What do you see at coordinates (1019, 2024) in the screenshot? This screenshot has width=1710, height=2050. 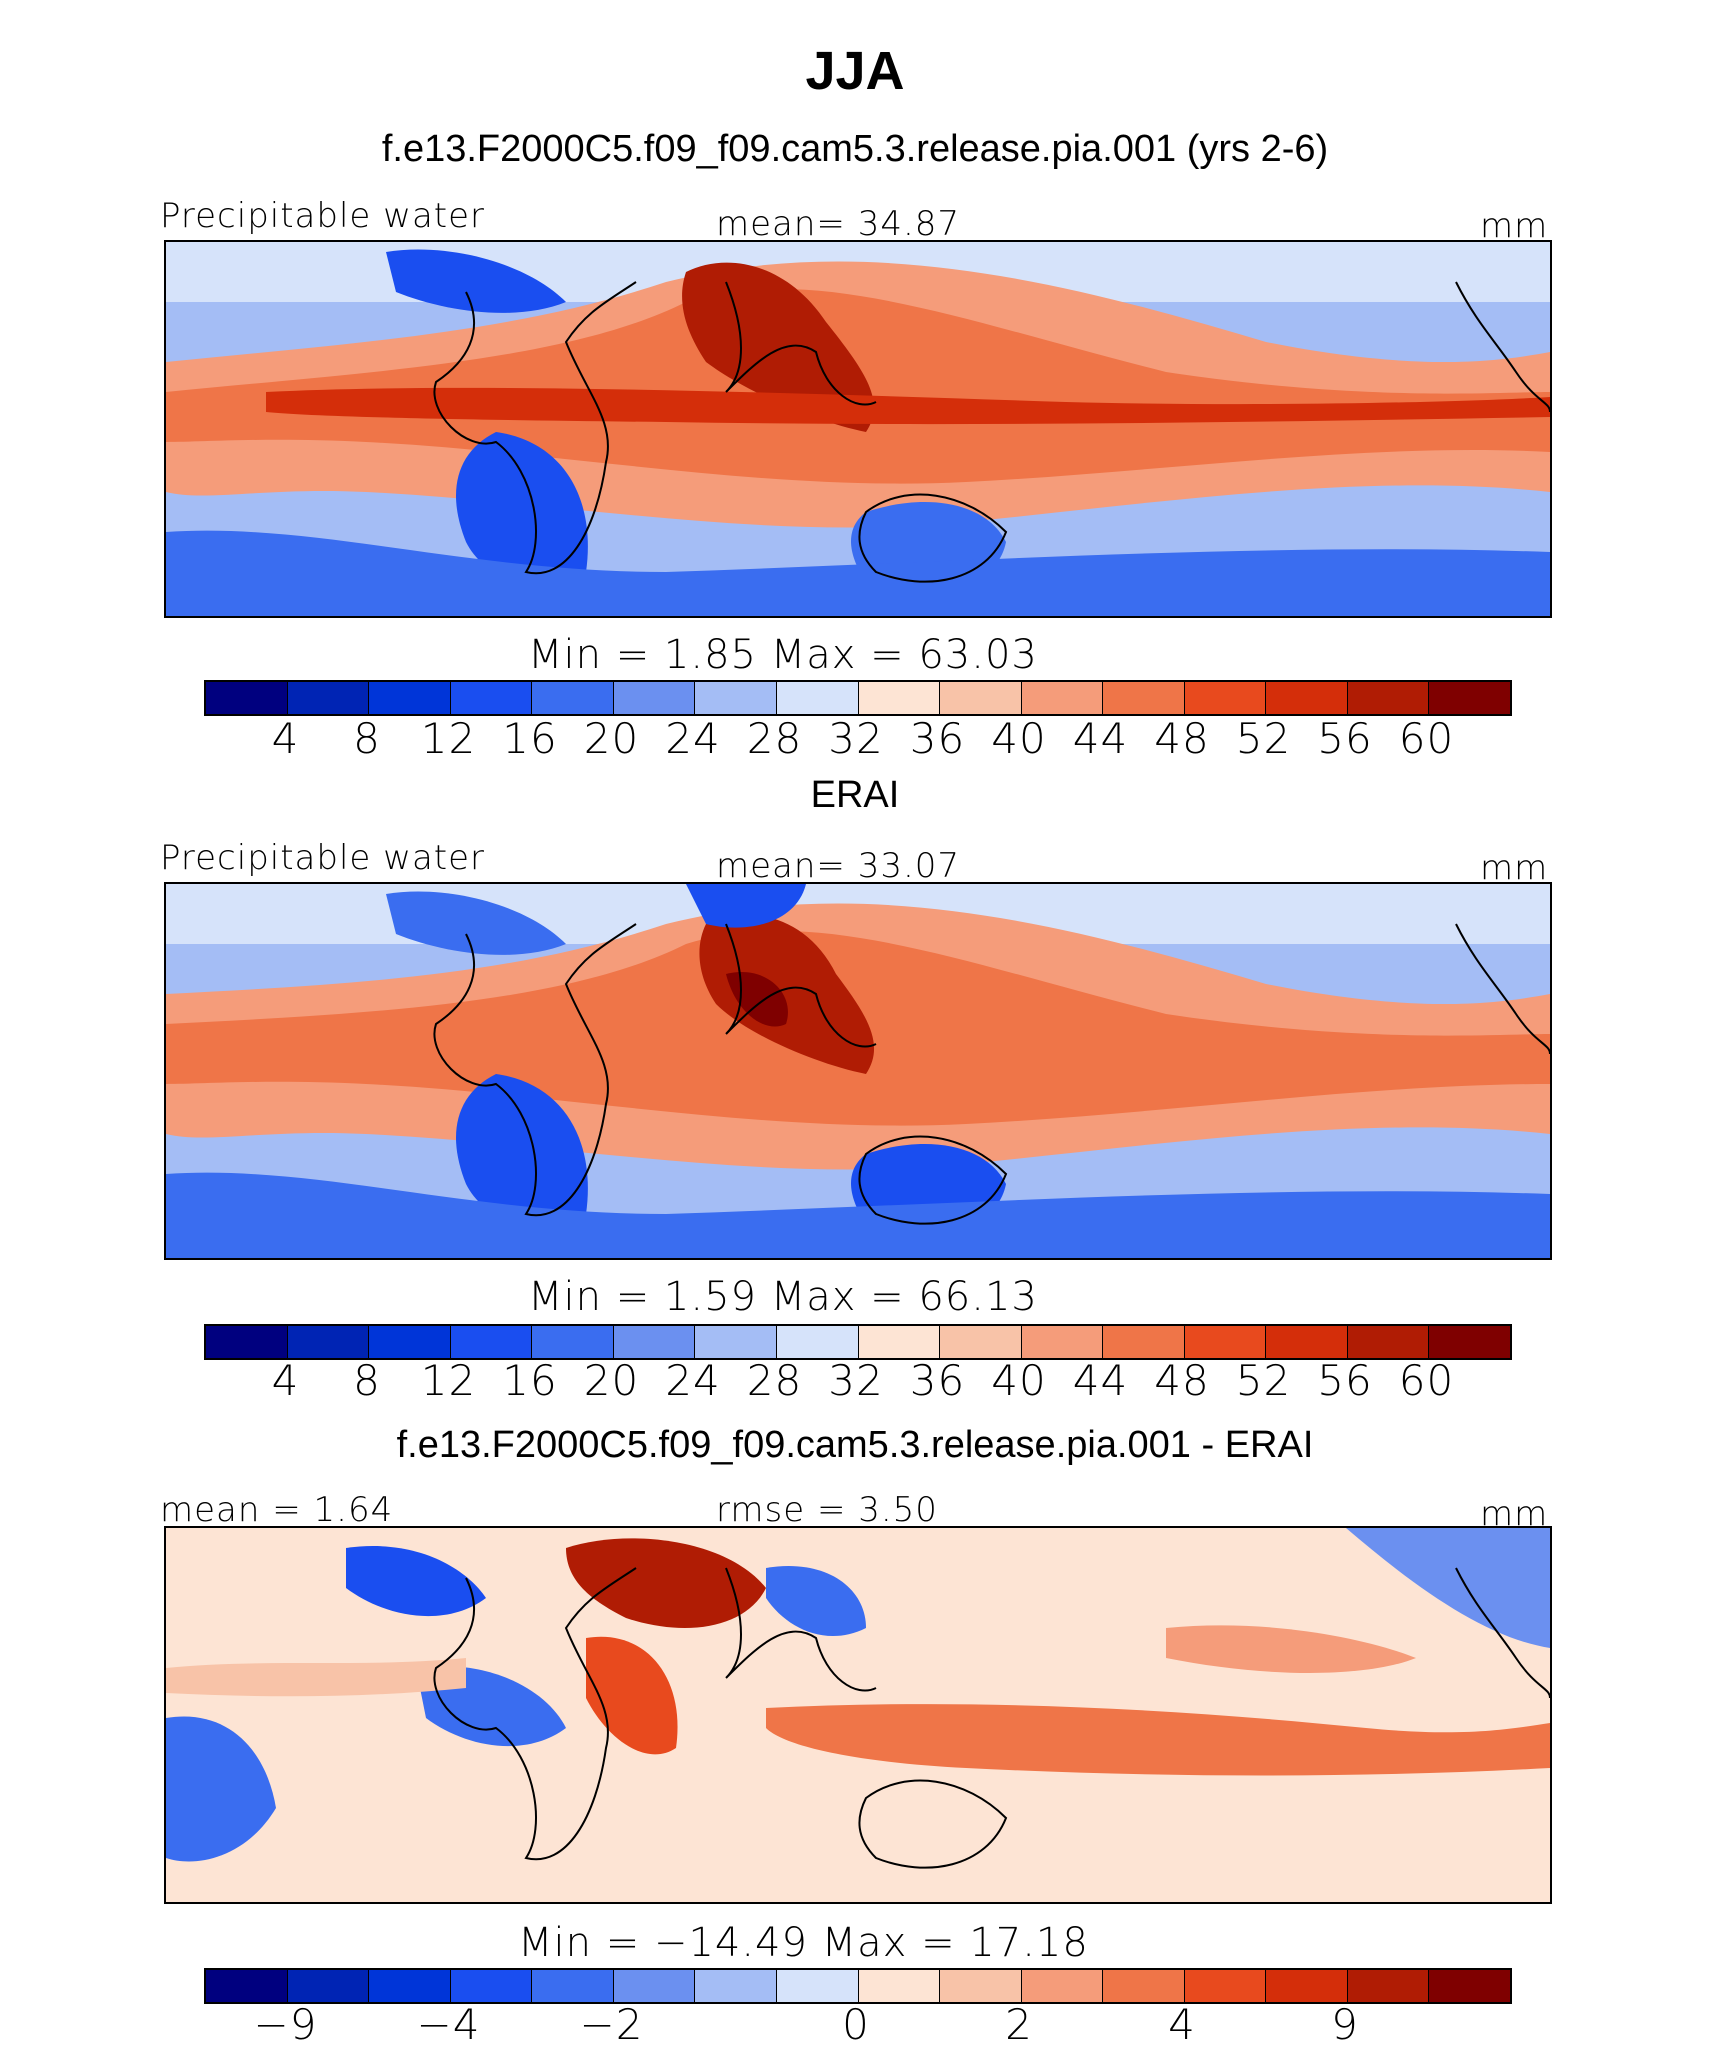 I see `colorbar-tick-label: 2` at bounding box center [1019, 2024].